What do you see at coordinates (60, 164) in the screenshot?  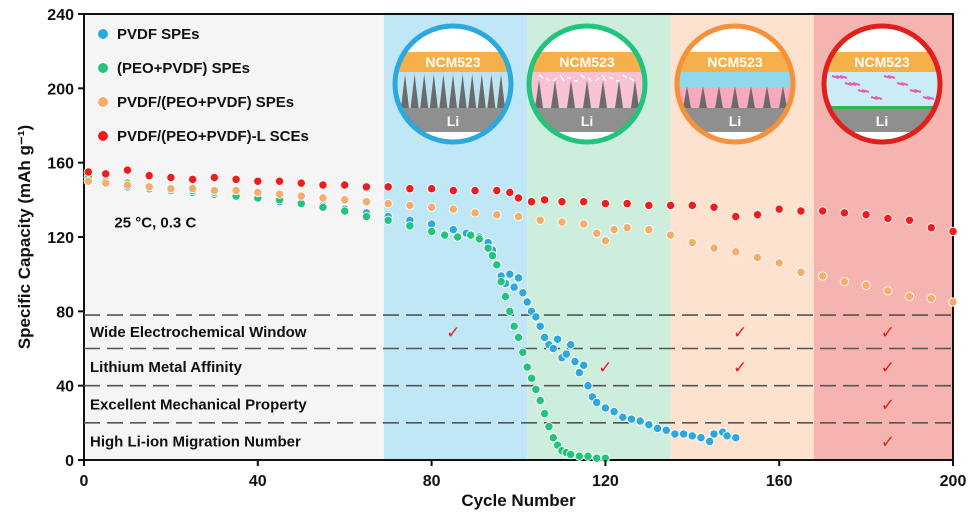 I see `y-tick-label: 160` at bounding box center [60, 164].